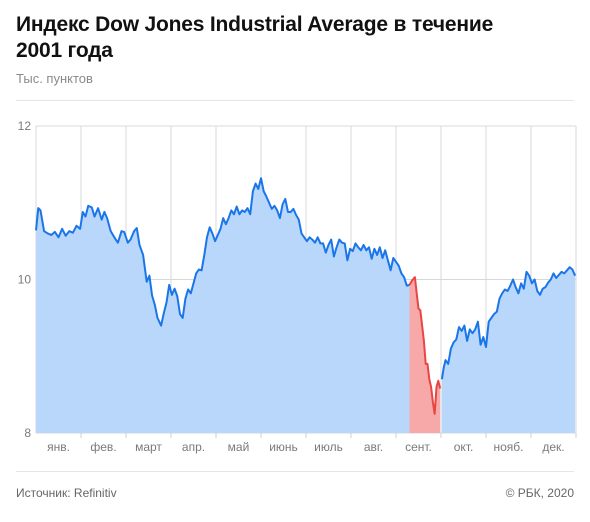  I want to click on header-divider, so click(295, 100).